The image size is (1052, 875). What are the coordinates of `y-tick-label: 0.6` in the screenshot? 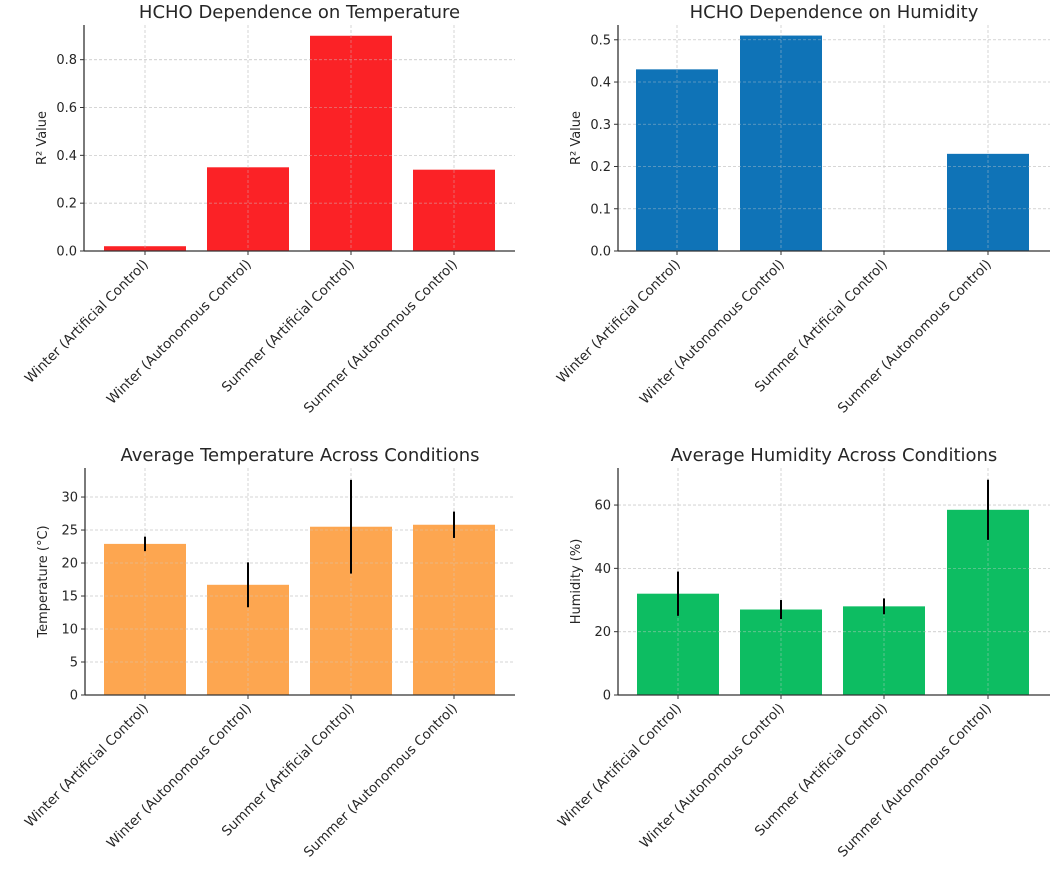 It's located at (66, 108).